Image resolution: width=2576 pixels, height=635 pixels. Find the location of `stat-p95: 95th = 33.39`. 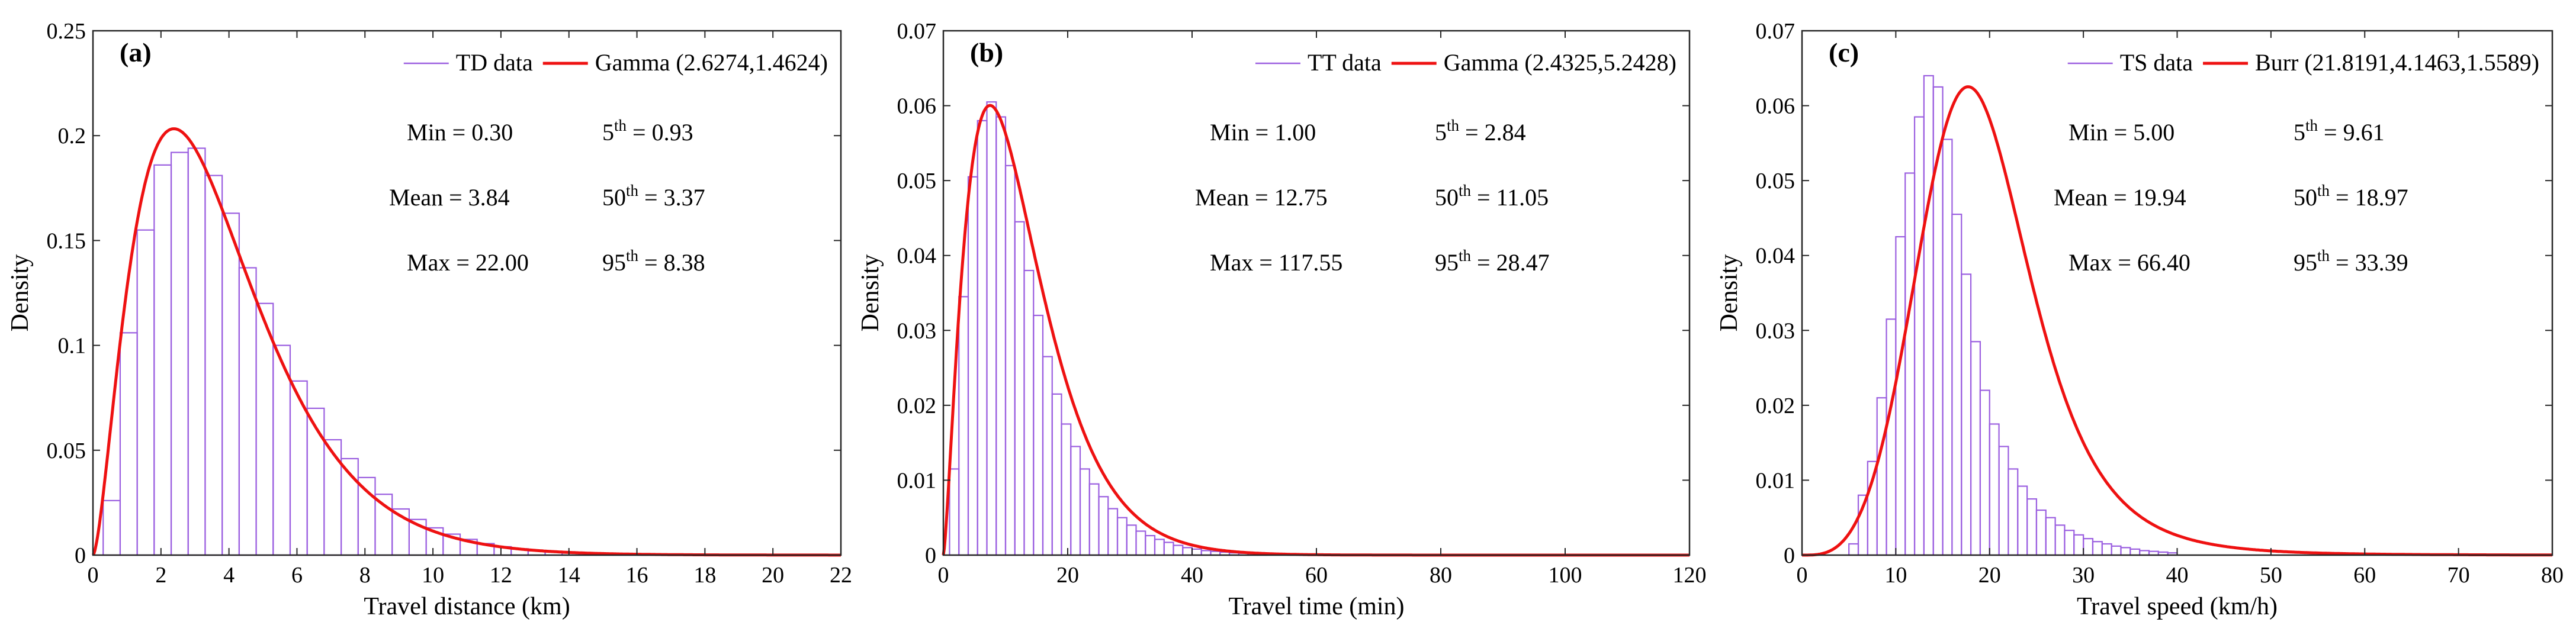

stat-p95: 95th = 33.39 is located at coordinates (2351, 261).